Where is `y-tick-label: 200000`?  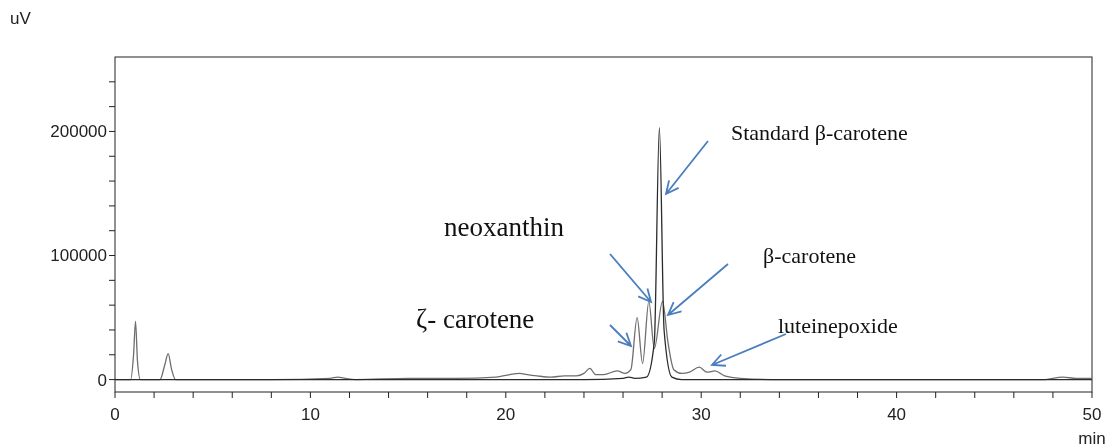 y-tick-label: 200000 is located at coordinates (78, 132).